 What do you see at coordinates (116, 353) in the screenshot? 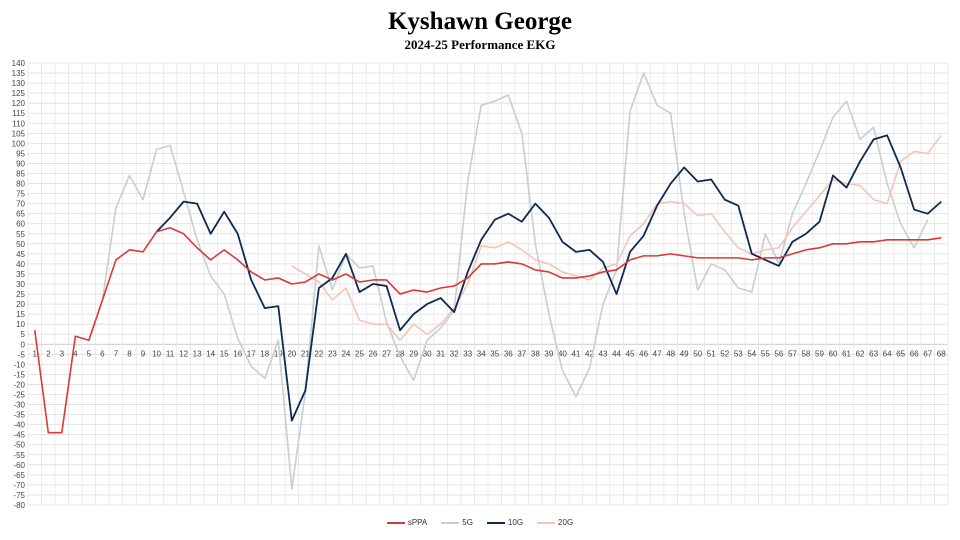
I see `x-tick-label: 7` at bounding box center [116, 353].